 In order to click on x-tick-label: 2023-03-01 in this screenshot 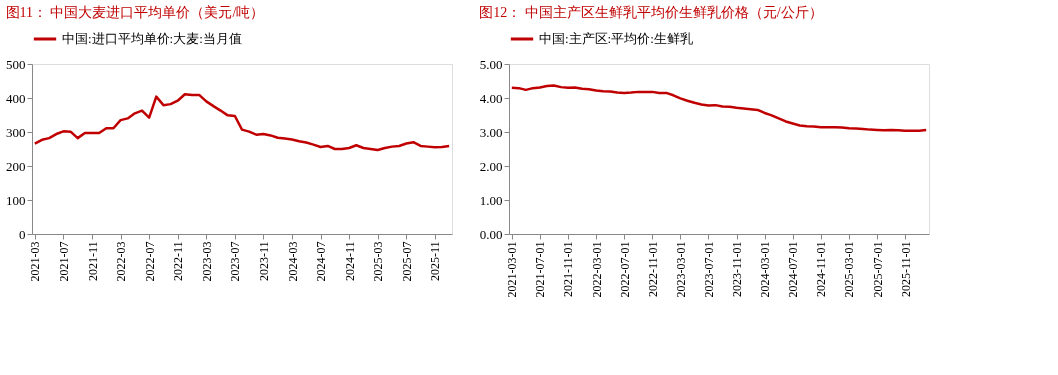, I will do `click(680, 269)`.